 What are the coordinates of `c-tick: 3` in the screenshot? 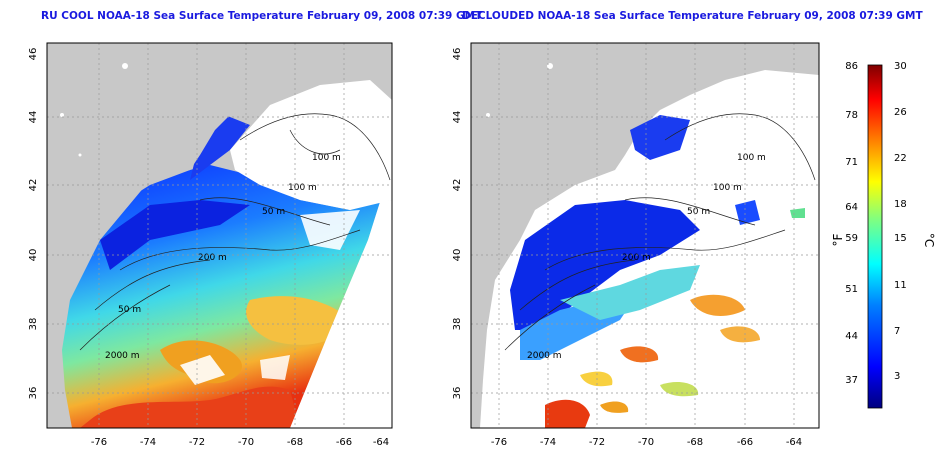 It's located at (897, 376).